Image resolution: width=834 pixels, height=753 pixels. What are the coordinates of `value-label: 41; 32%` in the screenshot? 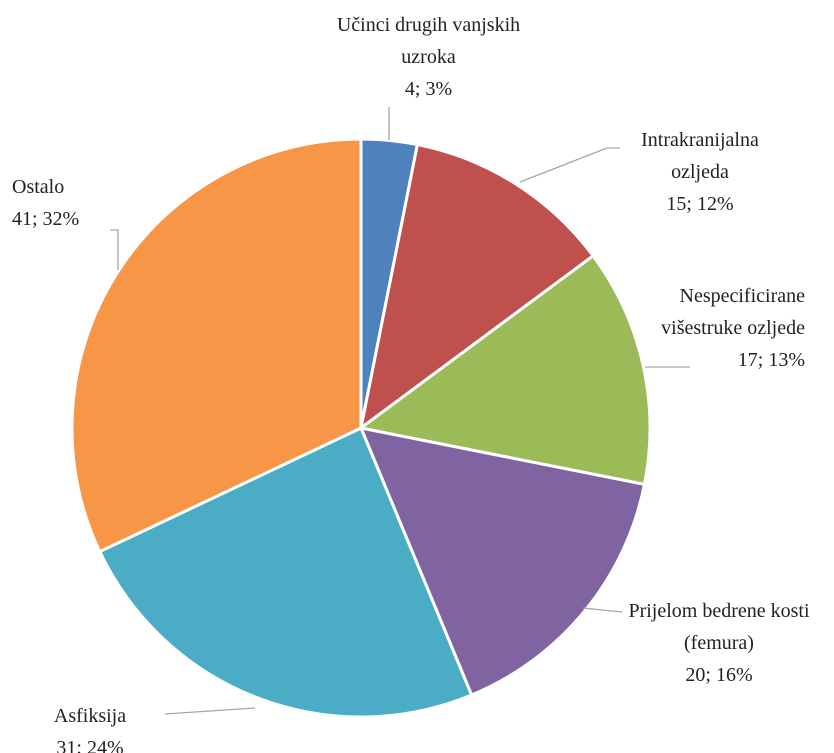 It's located at (46, 219).